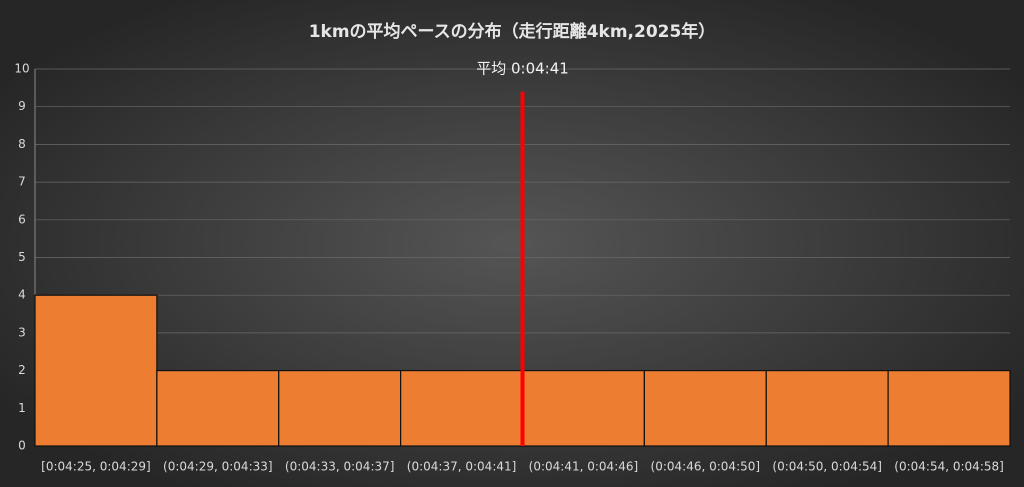 The width and height of the screenshot is (1024, 487). I want to click on x-tick-label: (0:04:41, 0:04:46], so click(584, 467).